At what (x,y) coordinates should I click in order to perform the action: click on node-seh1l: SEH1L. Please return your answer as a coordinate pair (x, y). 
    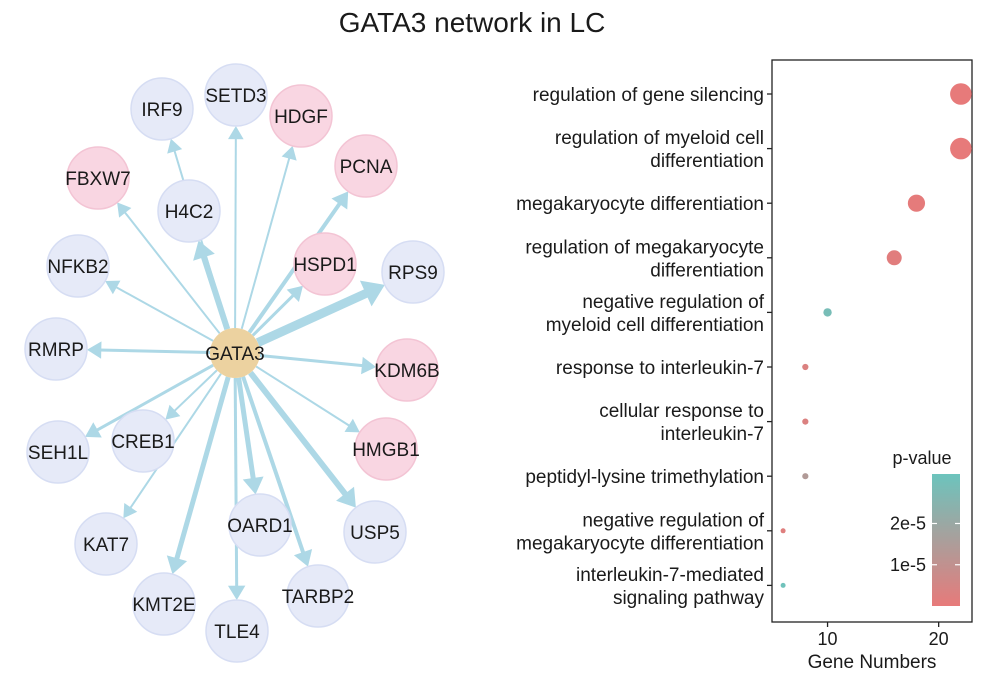
    Looking at the image, I should click on (58, 452).